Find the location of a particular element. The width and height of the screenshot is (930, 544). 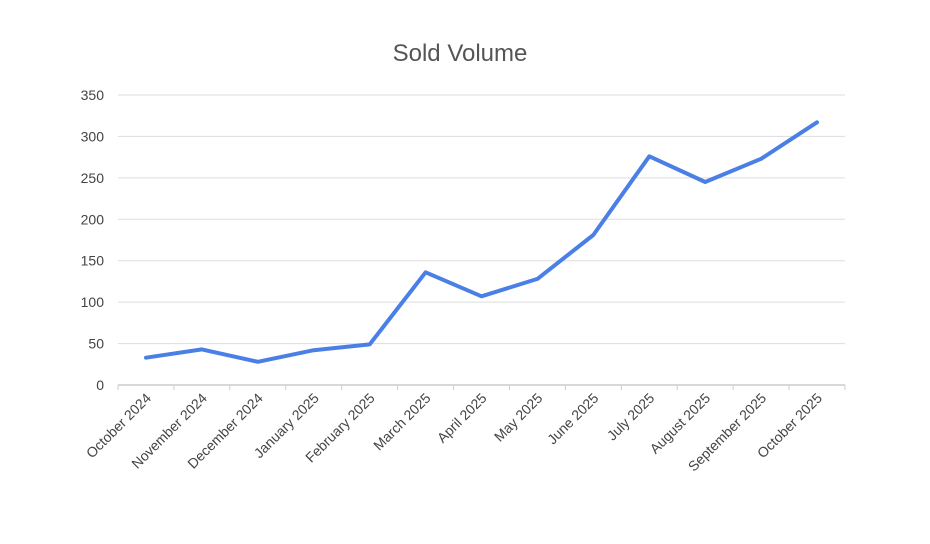

y-tick-label: 300 is located at coordinates (93, 136).